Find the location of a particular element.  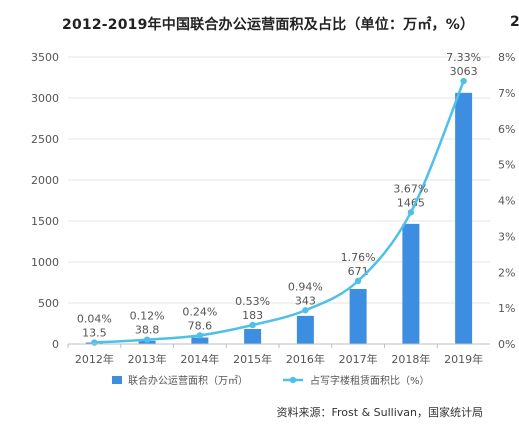

left-tick-label: 0 is located at coordinates (55, 344).